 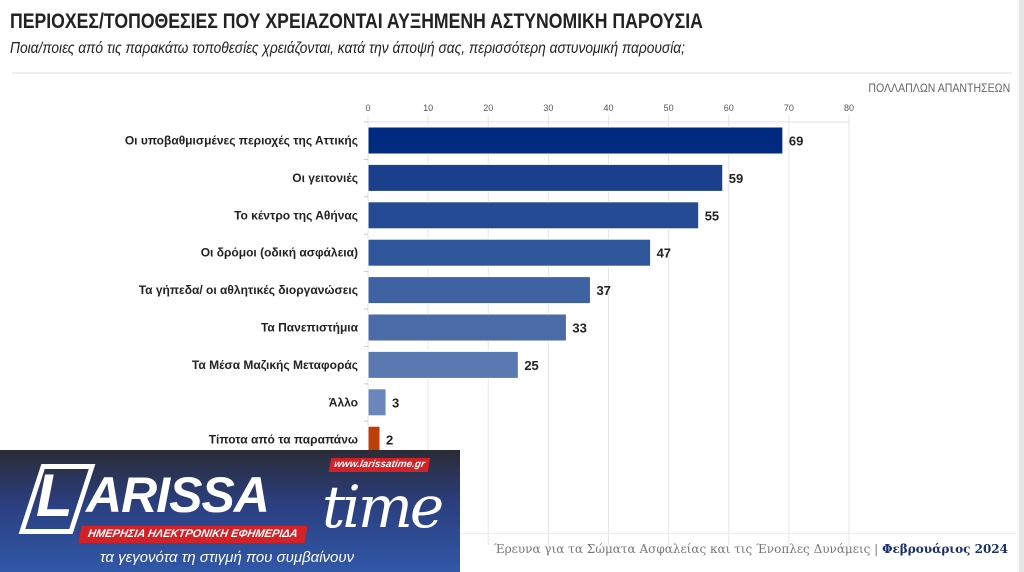 I want to click on x-tick-label: 0, so click(x=367, y=108).